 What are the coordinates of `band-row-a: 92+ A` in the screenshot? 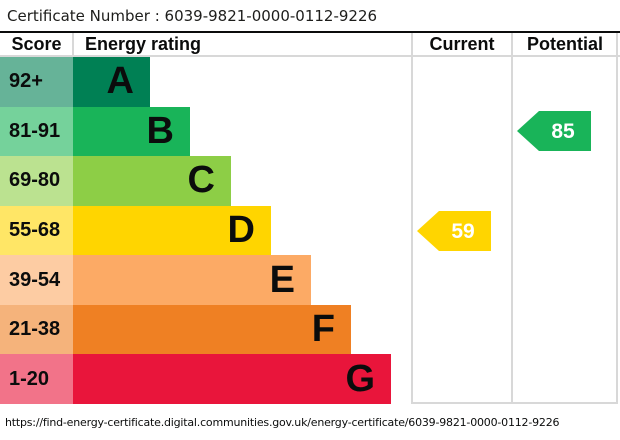 It's located at (310, 82).